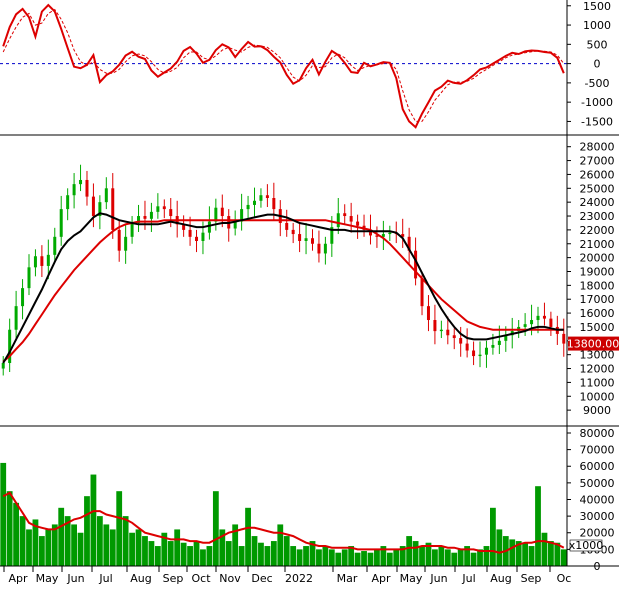  Describe the element at coordinates (597, 533) in the screenshot. I see `volume-axis-tick-label: 20000` at that location.